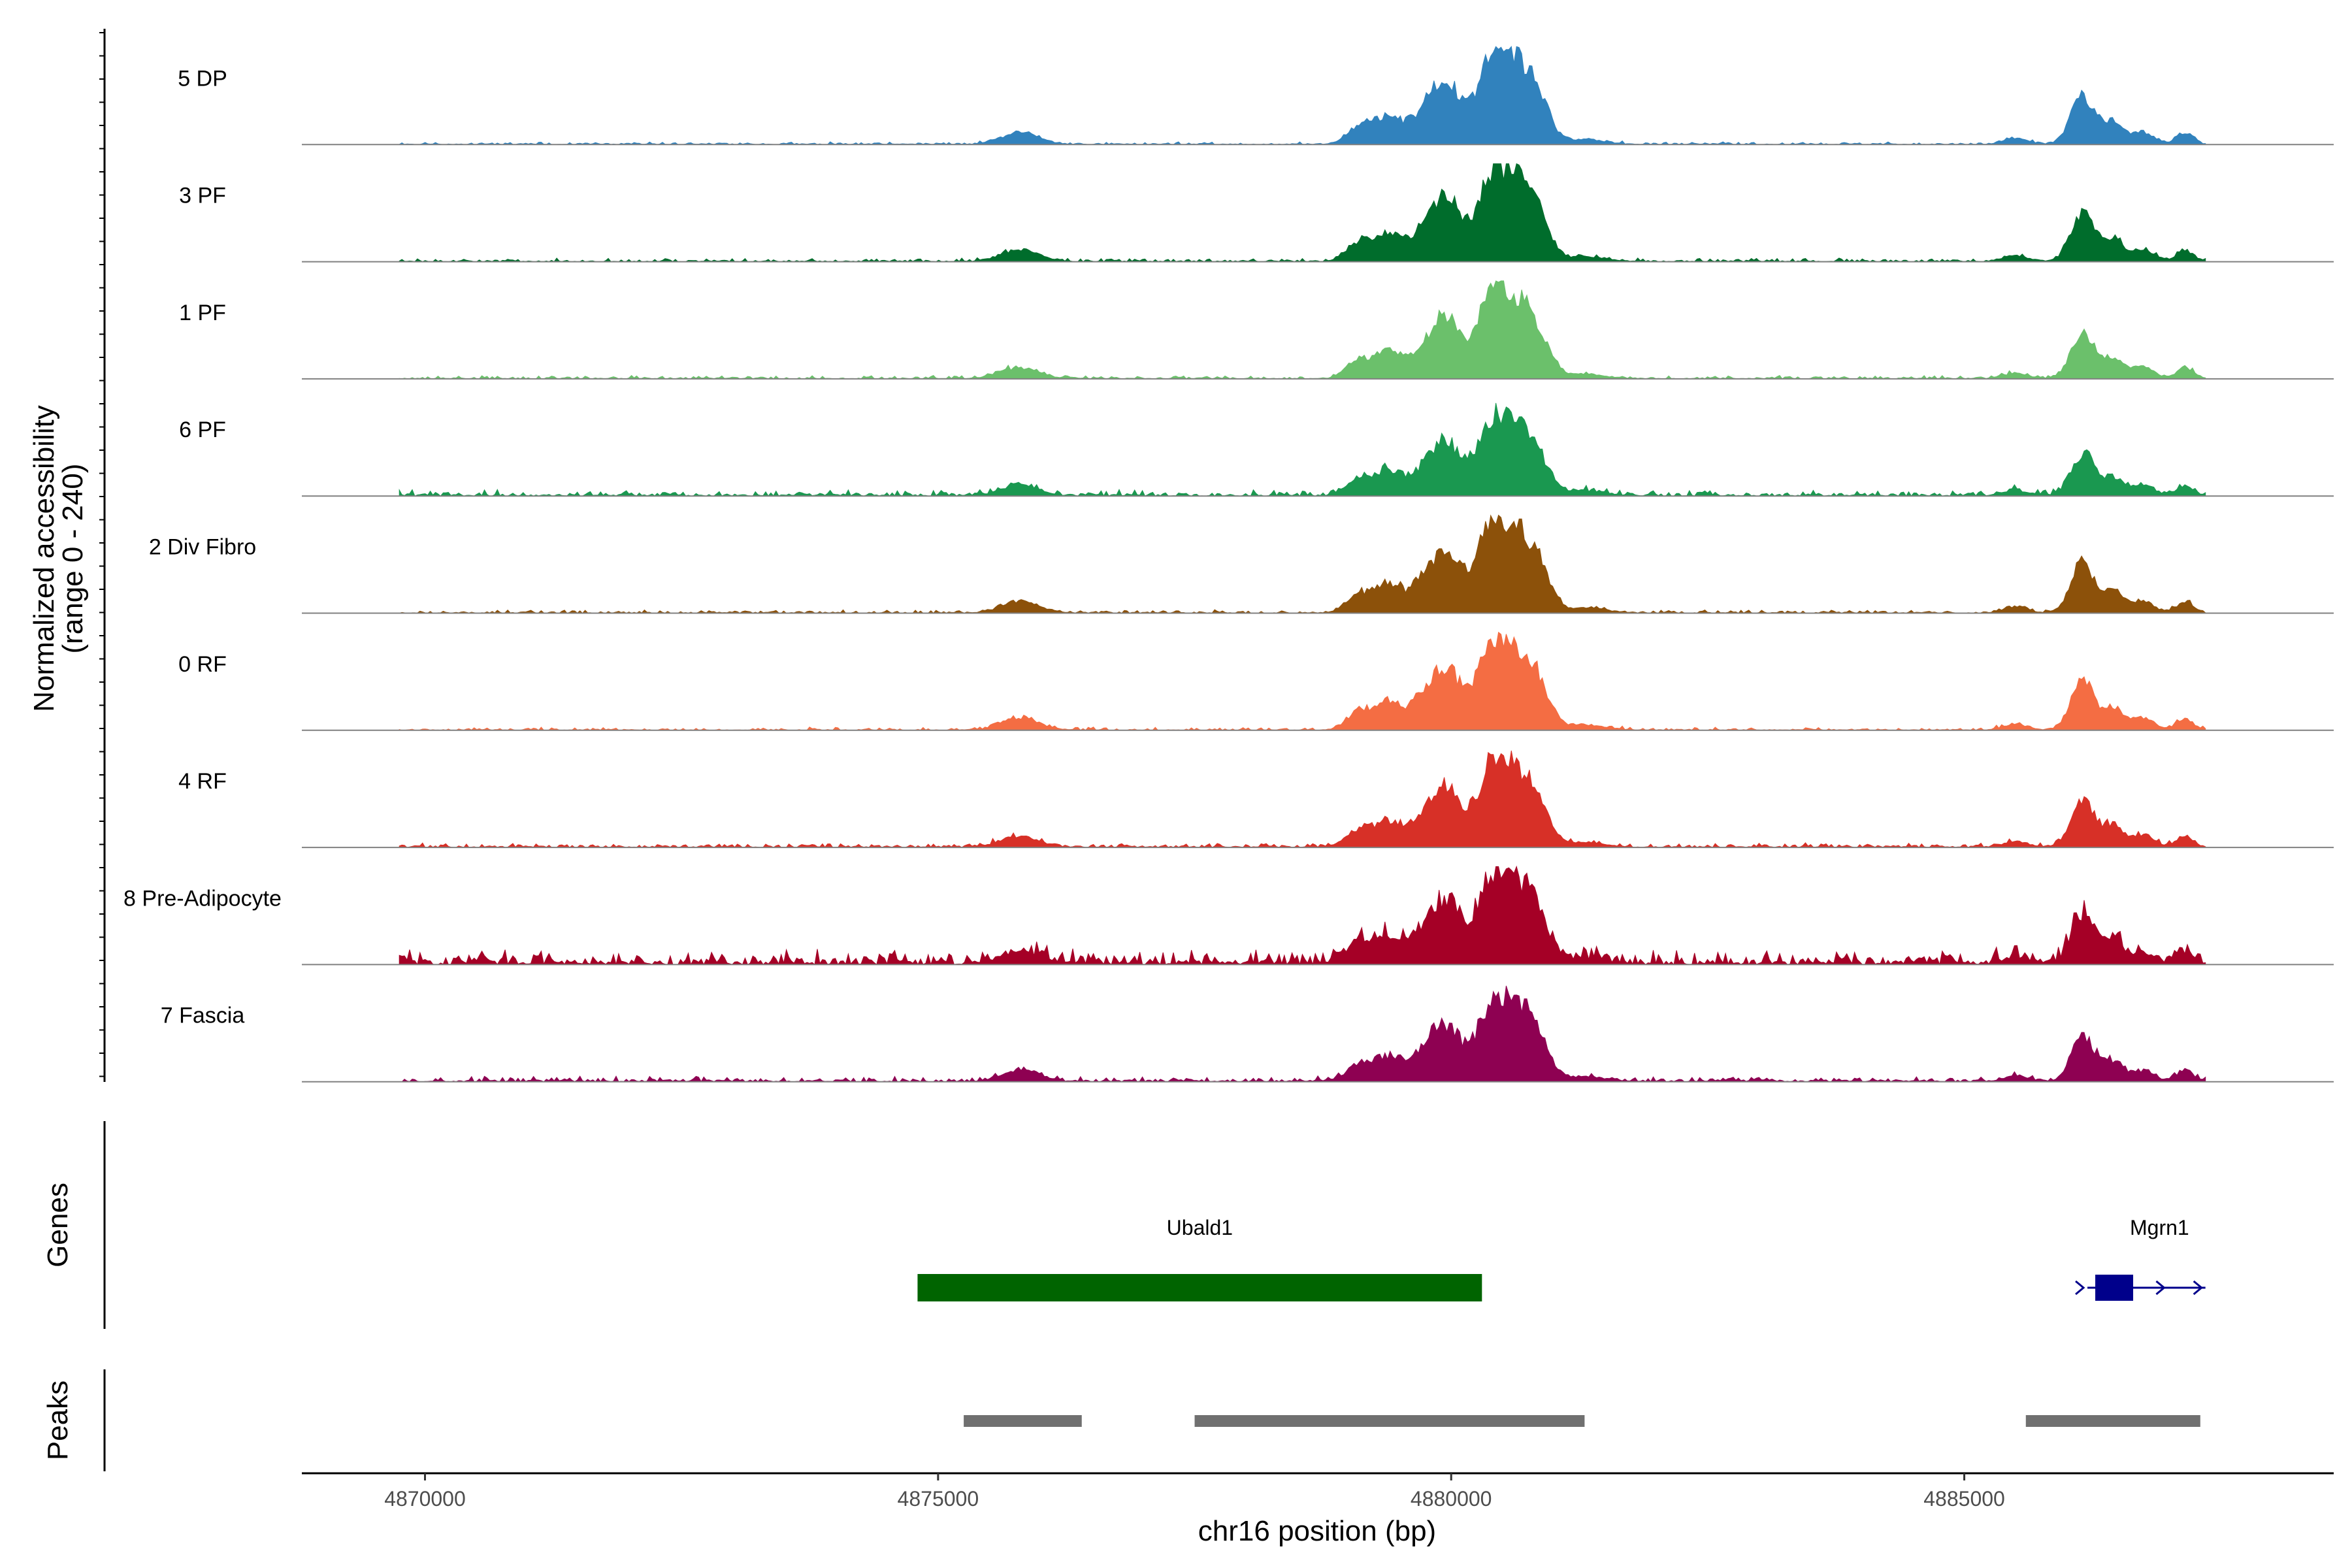  I want to click on x-ticks: 4870000 4875000 4880000 4885000, so click(1194, 1492).